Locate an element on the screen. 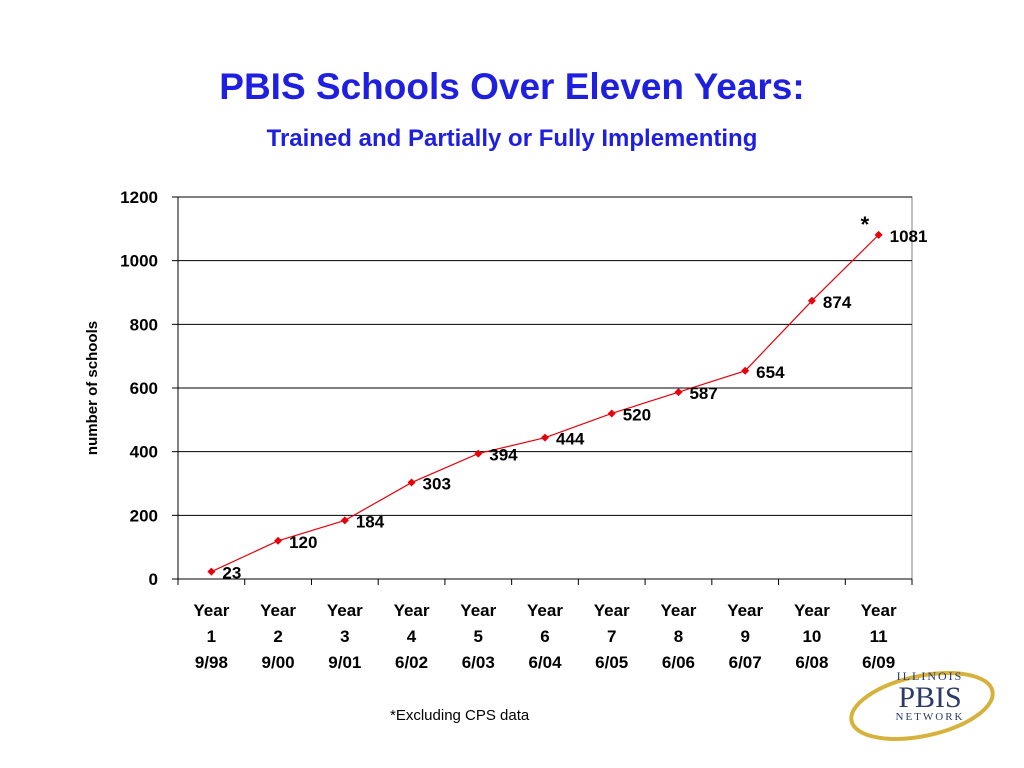 The image size is (1024, 768). x-tick-label-line: 6/04 is located at coordinates (545, 662).